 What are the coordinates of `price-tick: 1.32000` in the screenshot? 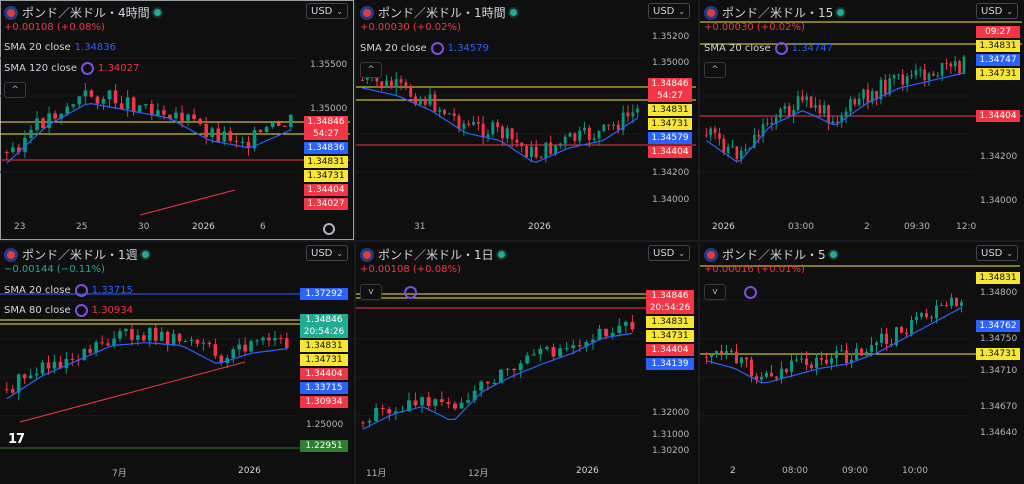 It's located at (671, 413).